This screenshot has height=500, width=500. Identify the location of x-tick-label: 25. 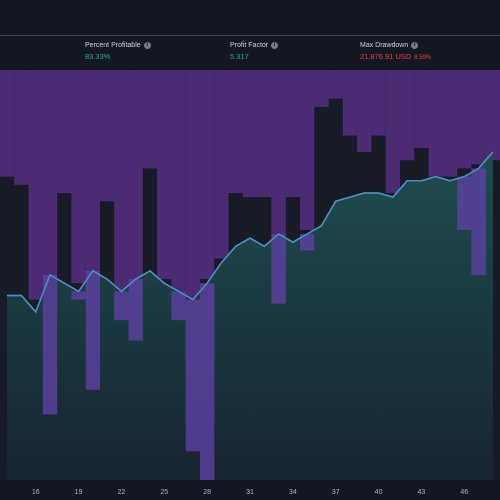
(164, 492).